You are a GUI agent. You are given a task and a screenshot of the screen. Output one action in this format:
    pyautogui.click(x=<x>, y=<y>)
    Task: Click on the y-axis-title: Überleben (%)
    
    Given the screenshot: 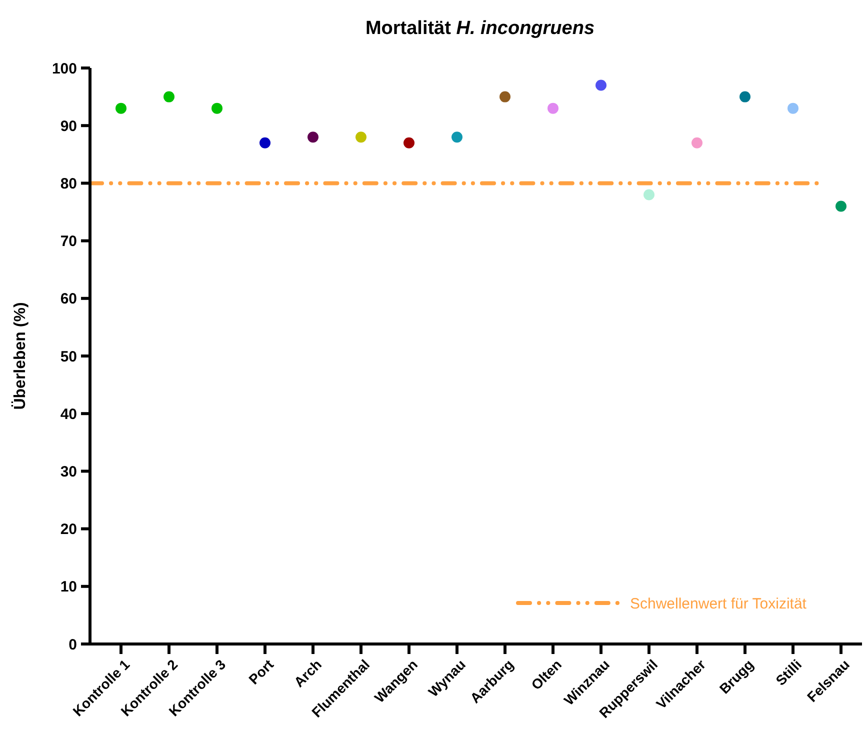 What is the action you would take?
    pyautogui.click(x=20, y=356)
    